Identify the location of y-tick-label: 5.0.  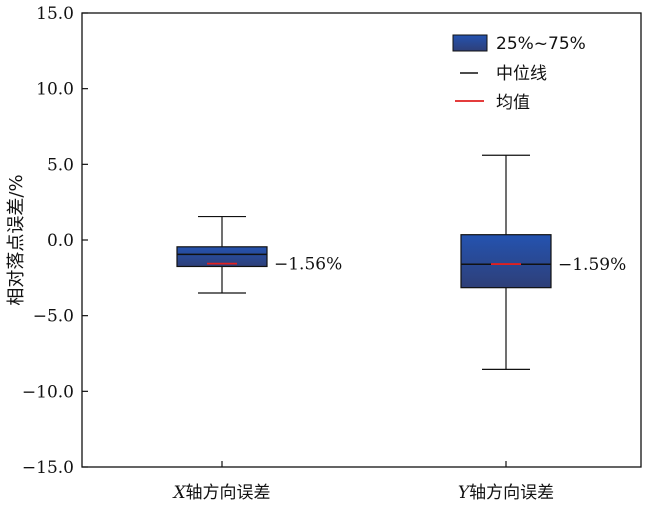
(60, 165).